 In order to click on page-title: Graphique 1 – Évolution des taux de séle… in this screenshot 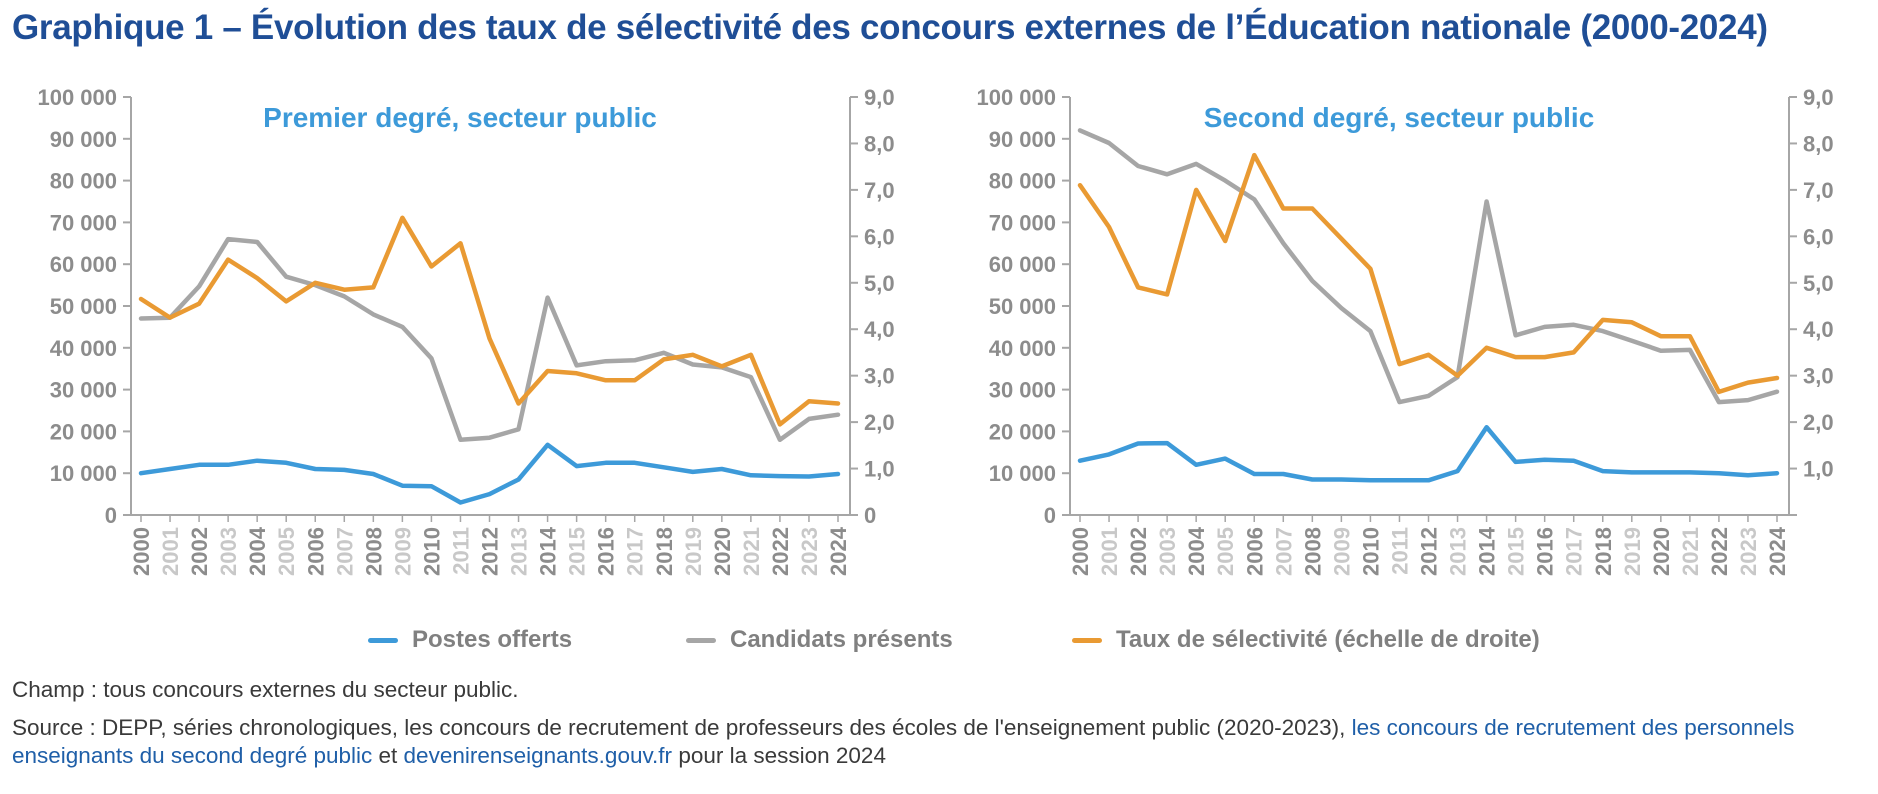, I will do `click(890, 27)`.